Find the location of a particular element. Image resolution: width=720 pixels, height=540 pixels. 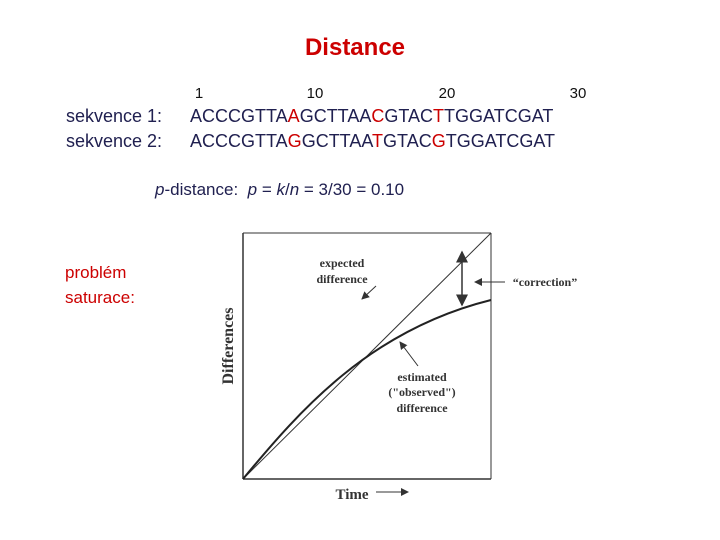

formula: p-distance: p = k/n = 3/30 = 0.10 is located at coordinates (279, 189).